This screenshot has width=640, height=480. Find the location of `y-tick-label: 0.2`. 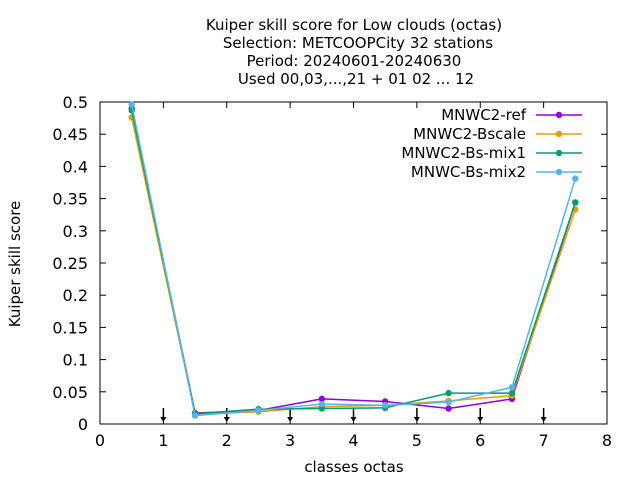

y-tick-label: 0.2 is located at coordinates (75, 295).